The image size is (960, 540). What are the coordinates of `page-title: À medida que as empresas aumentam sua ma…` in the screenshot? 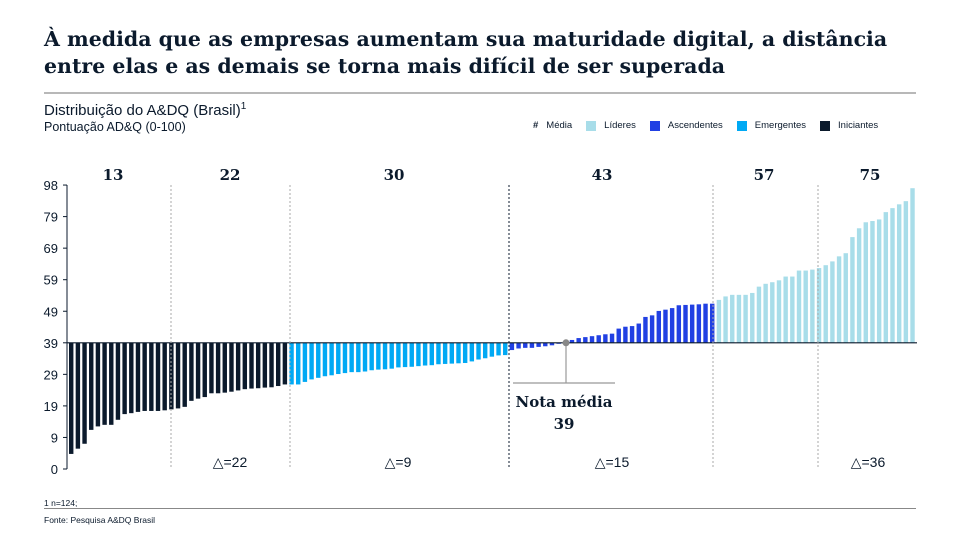 It's located at (484, 53).